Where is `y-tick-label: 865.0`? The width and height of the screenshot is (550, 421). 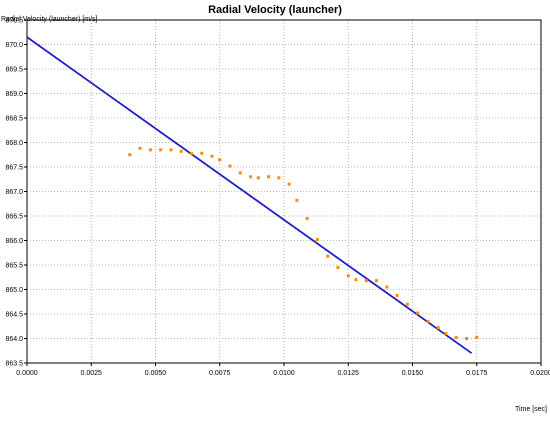
y-tick-label: 865.0 is located at coordinates (14, 290).